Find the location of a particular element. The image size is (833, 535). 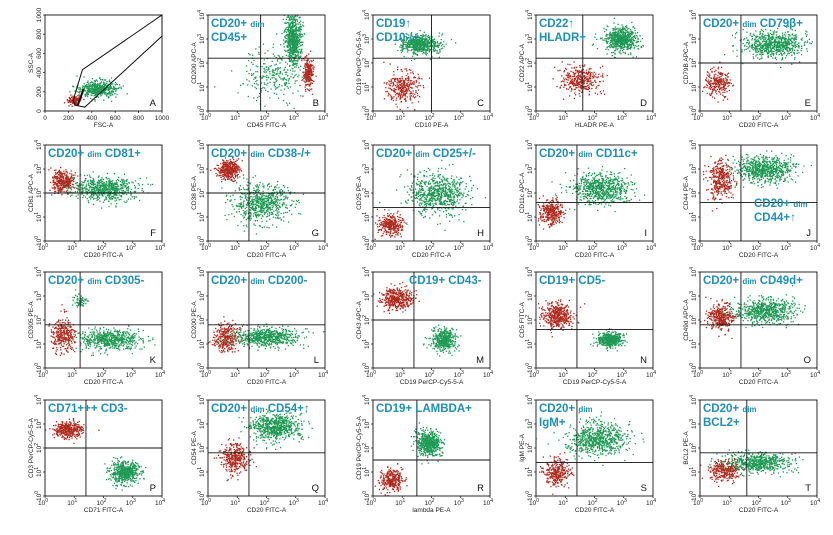

y-tick-exponent: 3 is located at coordinates (692, 35).